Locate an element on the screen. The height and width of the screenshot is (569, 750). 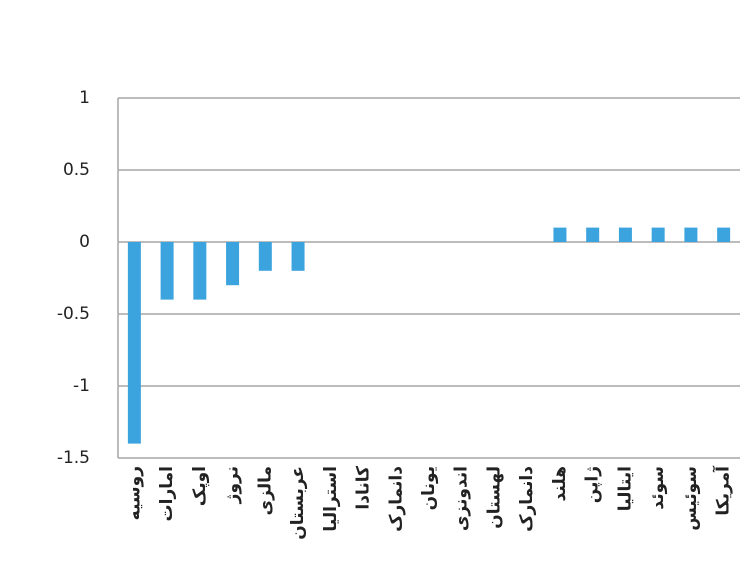
x-tick-label: اوپک is located at coordinates (200, 486).